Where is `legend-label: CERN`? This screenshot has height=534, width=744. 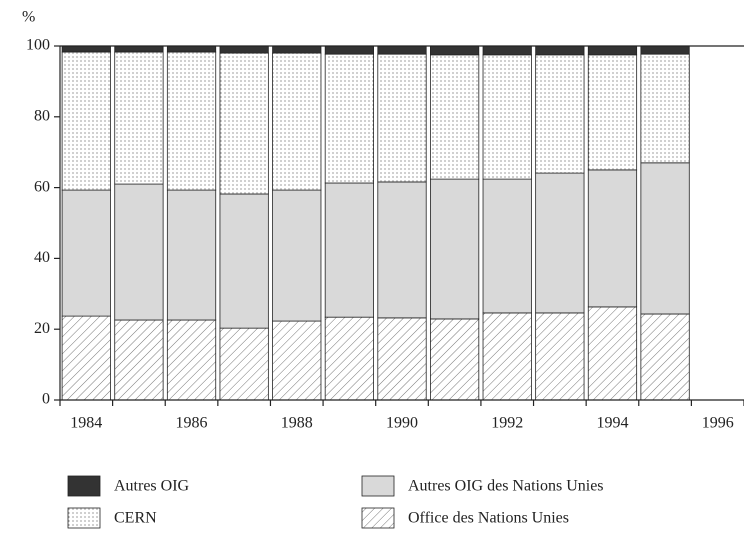 legend-label: CERN is located at coordinates (135, 518).